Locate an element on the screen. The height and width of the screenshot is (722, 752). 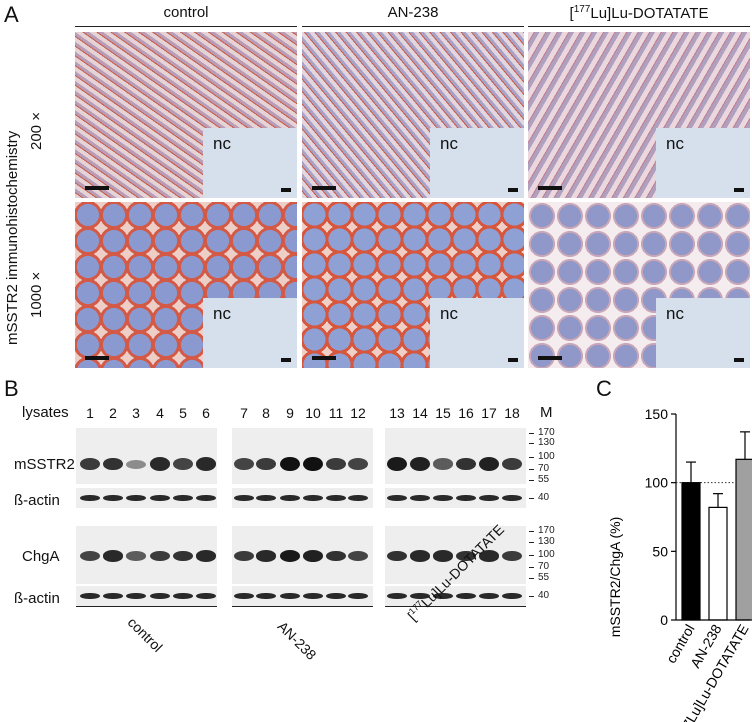
group-rule-an238 is located at coordinates (302, 606).